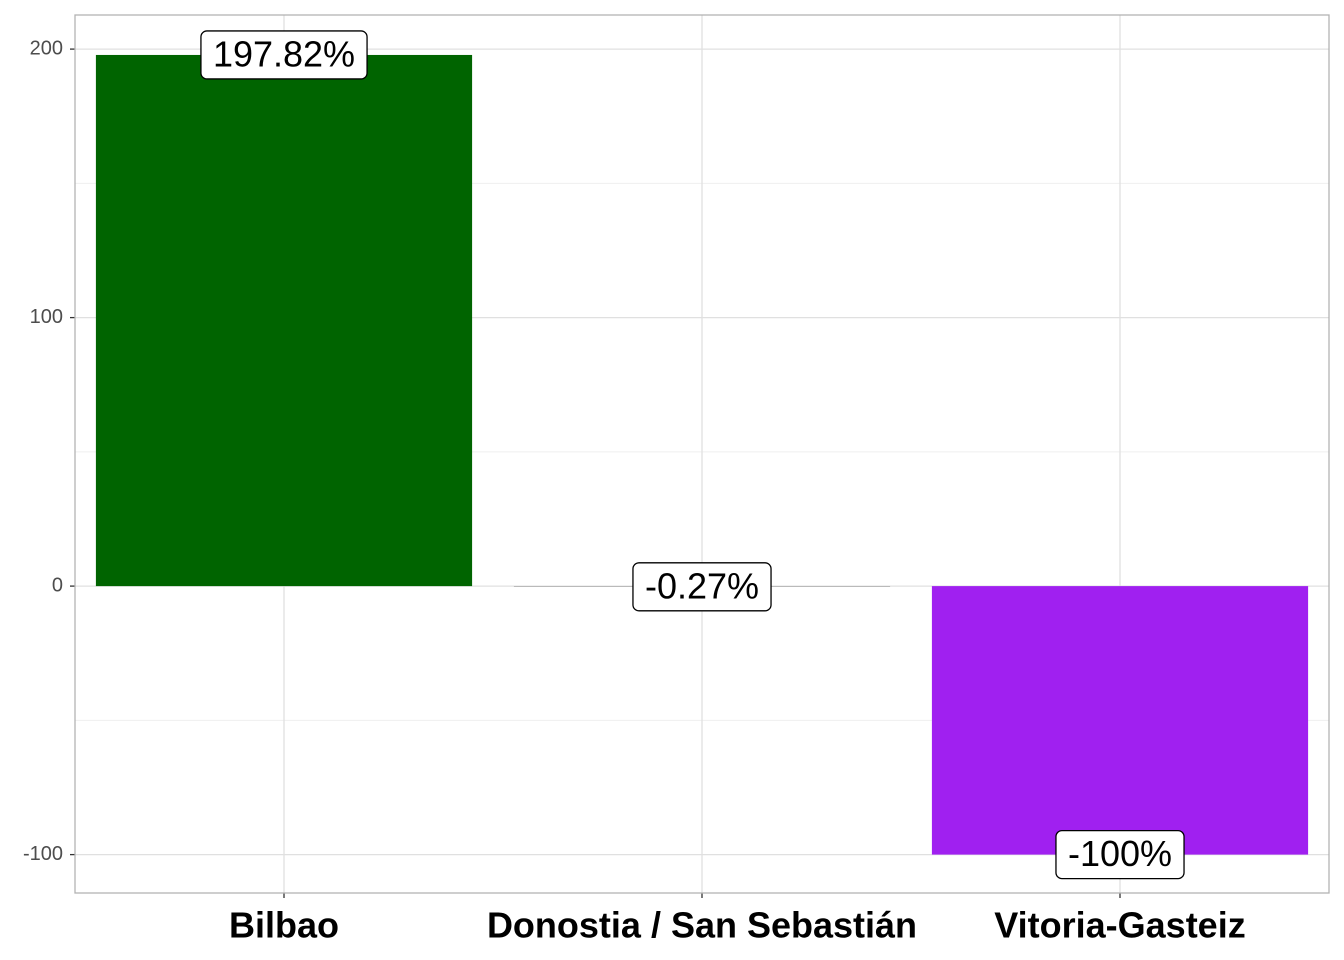  What do you see at coordinates (284, 925) in the screenshot?
I see `x-tick-label: Bilbao` at bounding box center [284, 925].